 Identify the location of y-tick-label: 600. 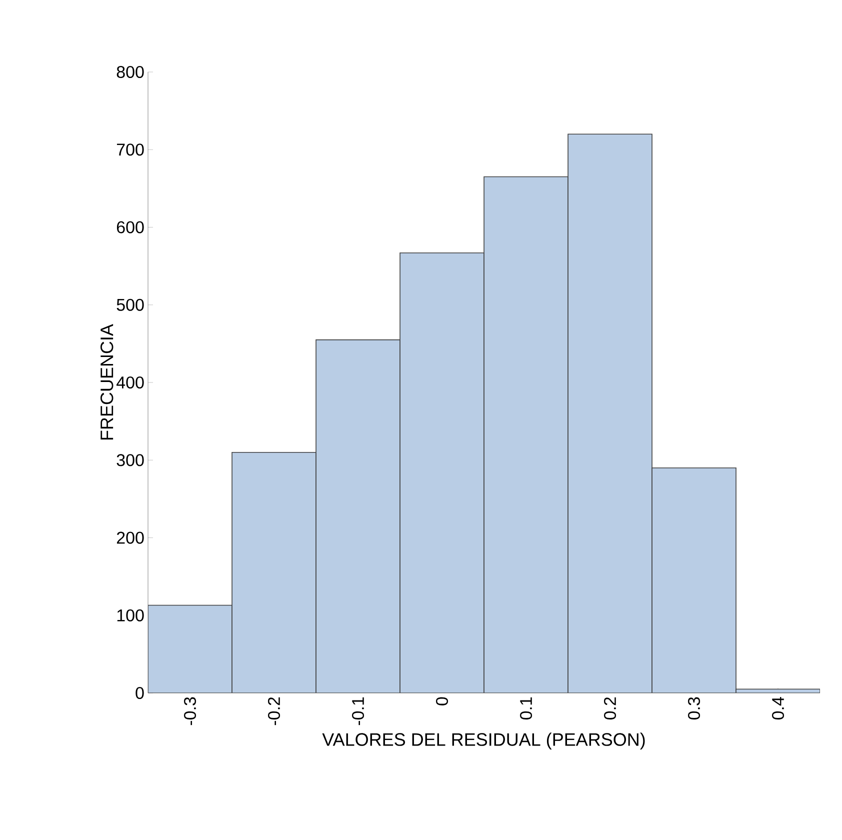
(130, 227).